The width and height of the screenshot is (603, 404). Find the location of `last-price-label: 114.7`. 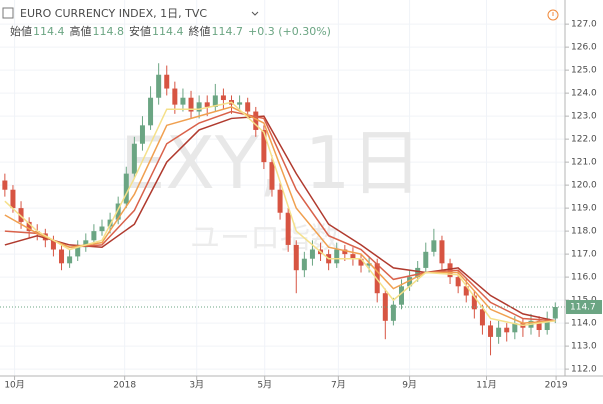

last-price-label: 114.7 is located at coordinates (583, 308).